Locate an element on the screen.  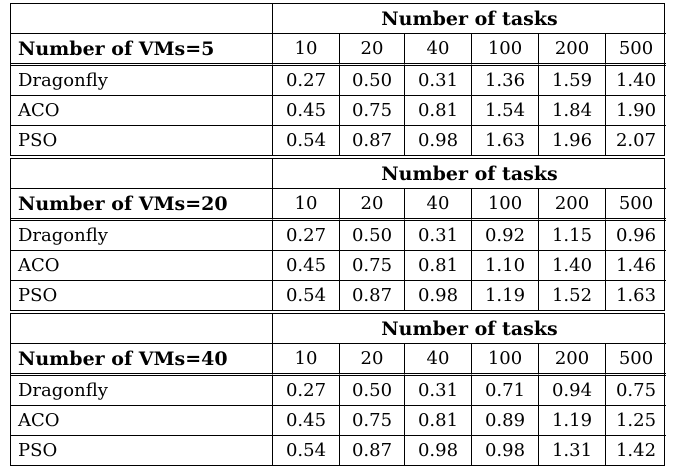
table-cell: 0.96 is located at coordinates (636, 236).